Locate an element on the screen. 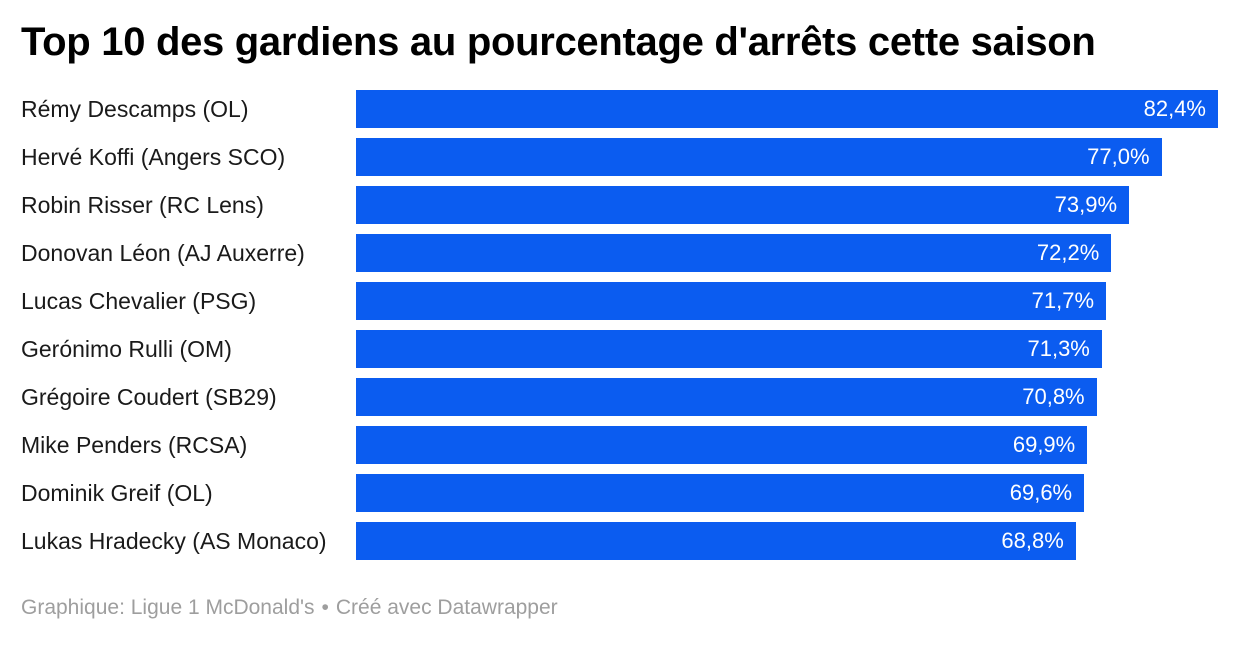  bar-row: Lukas Hradecky (AS Monaco) 68,8% is located at coordinates (619, 541).